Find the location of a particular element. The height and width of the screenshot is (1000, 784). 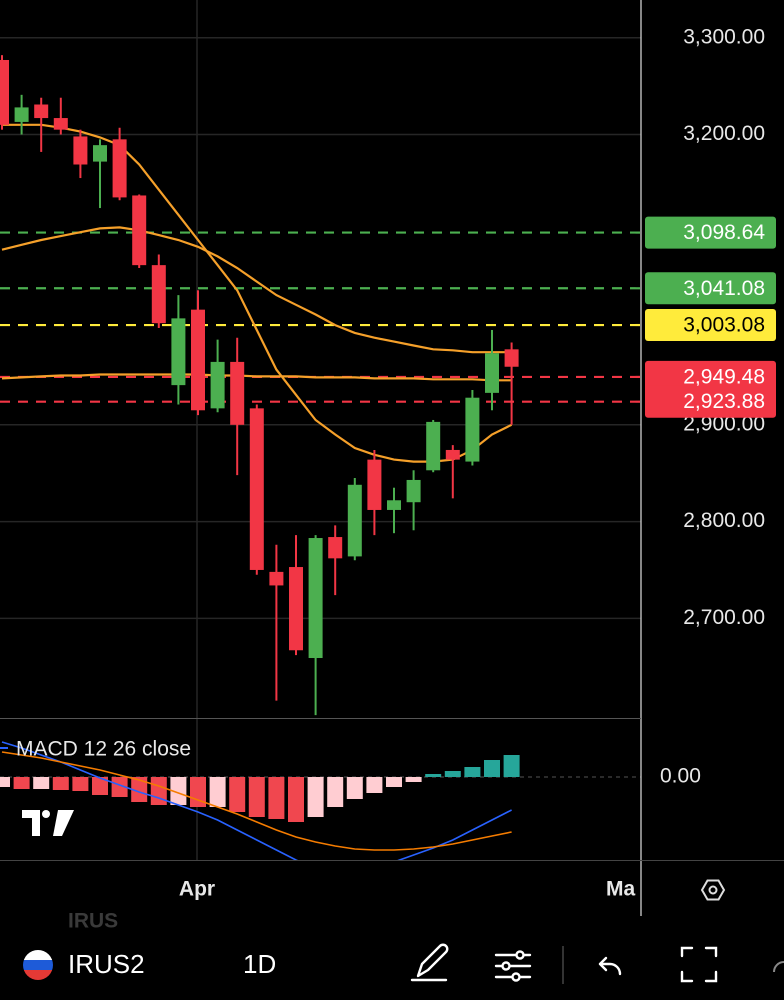

symbol-button: IRUS2 is located at coordinates (106, 964).